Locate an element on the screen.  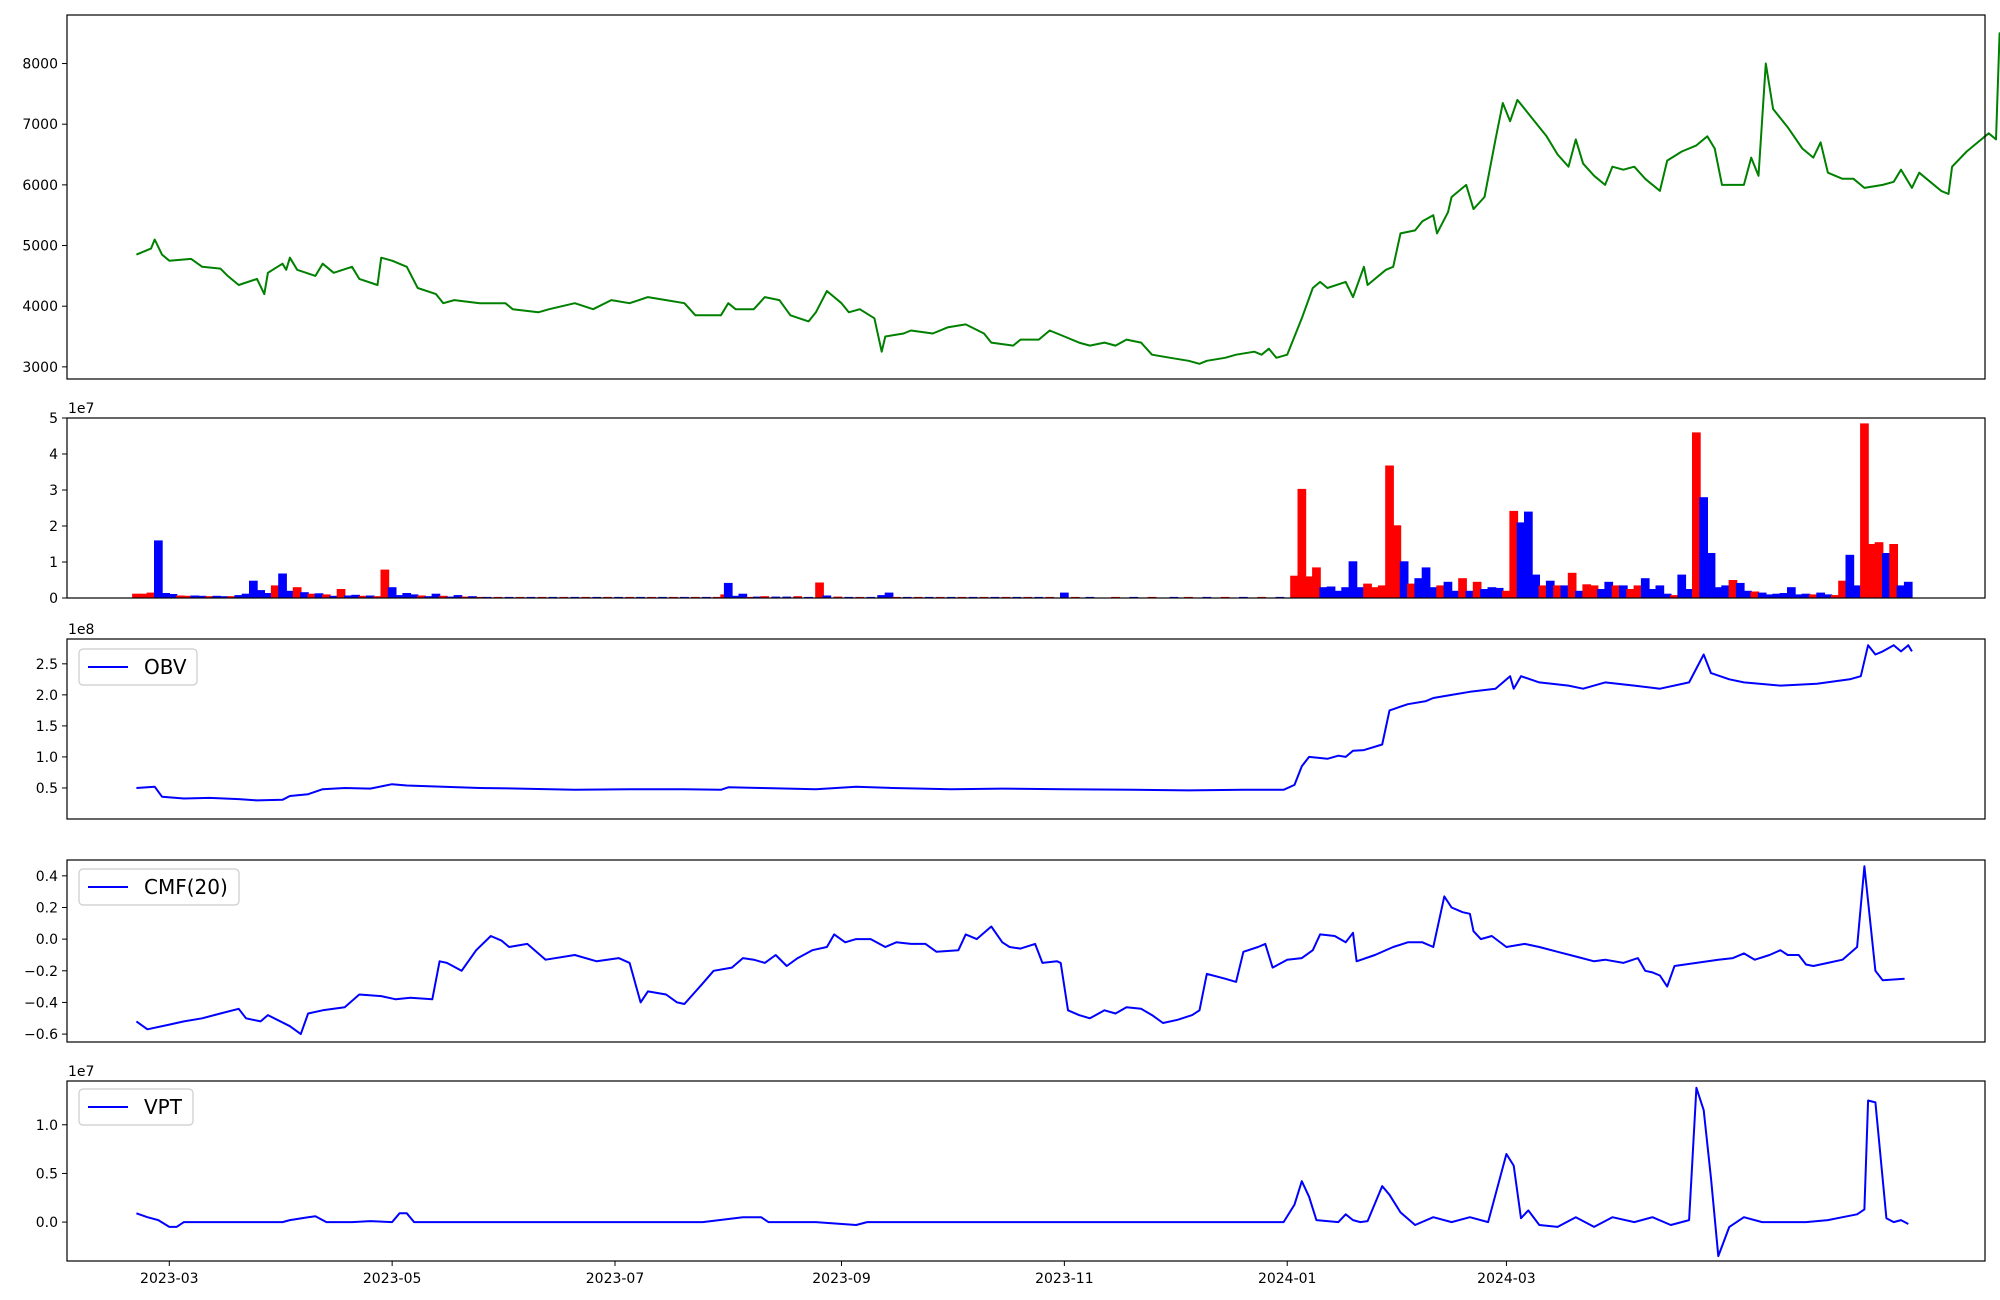
cmf-line-group is located at coordinates (1020, 950).